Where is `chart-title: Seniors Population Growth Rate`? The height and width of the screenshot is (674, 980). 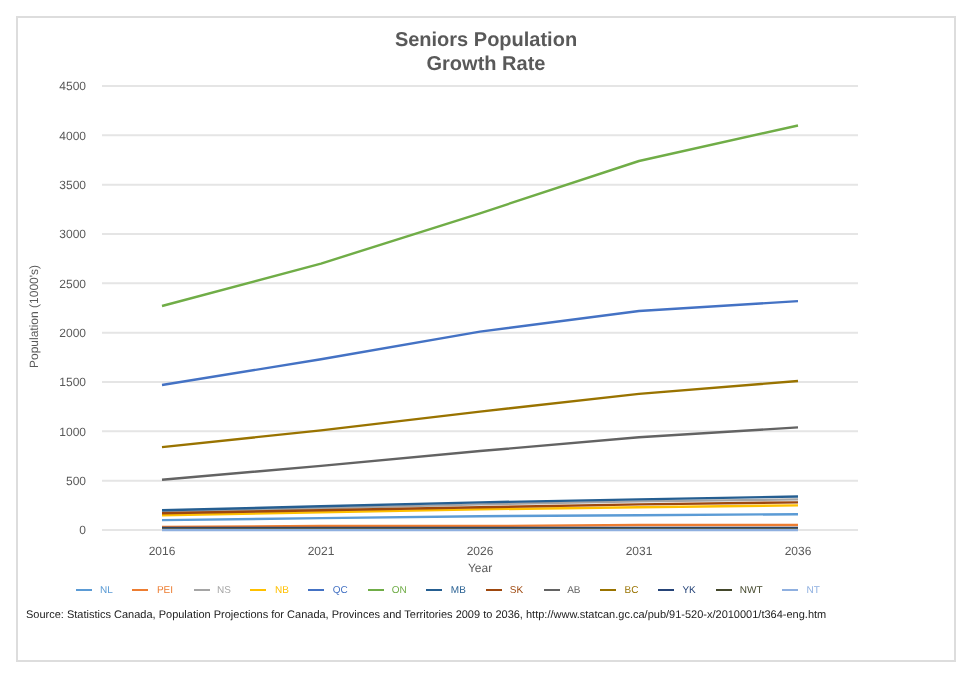
chart-title: Seniors Population Growth Rate is located at coordinates (486, 54).